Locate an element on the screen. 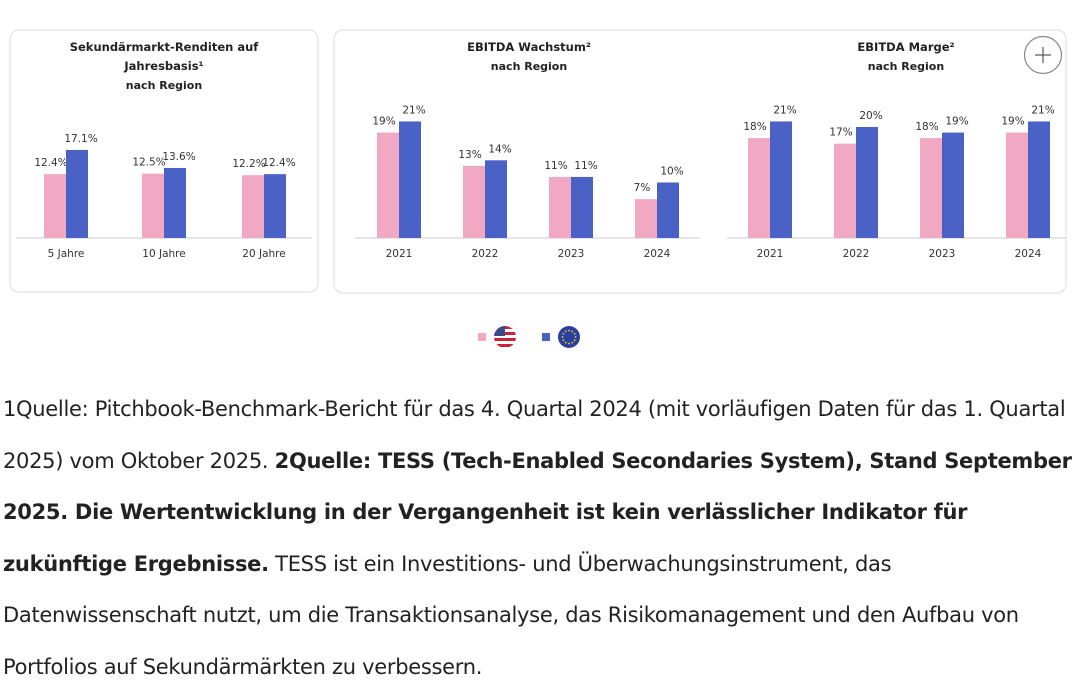 Image resolution: width=1080 pixels, height=693 pixels. value-label: 7% is located at coordinates (642, 188).